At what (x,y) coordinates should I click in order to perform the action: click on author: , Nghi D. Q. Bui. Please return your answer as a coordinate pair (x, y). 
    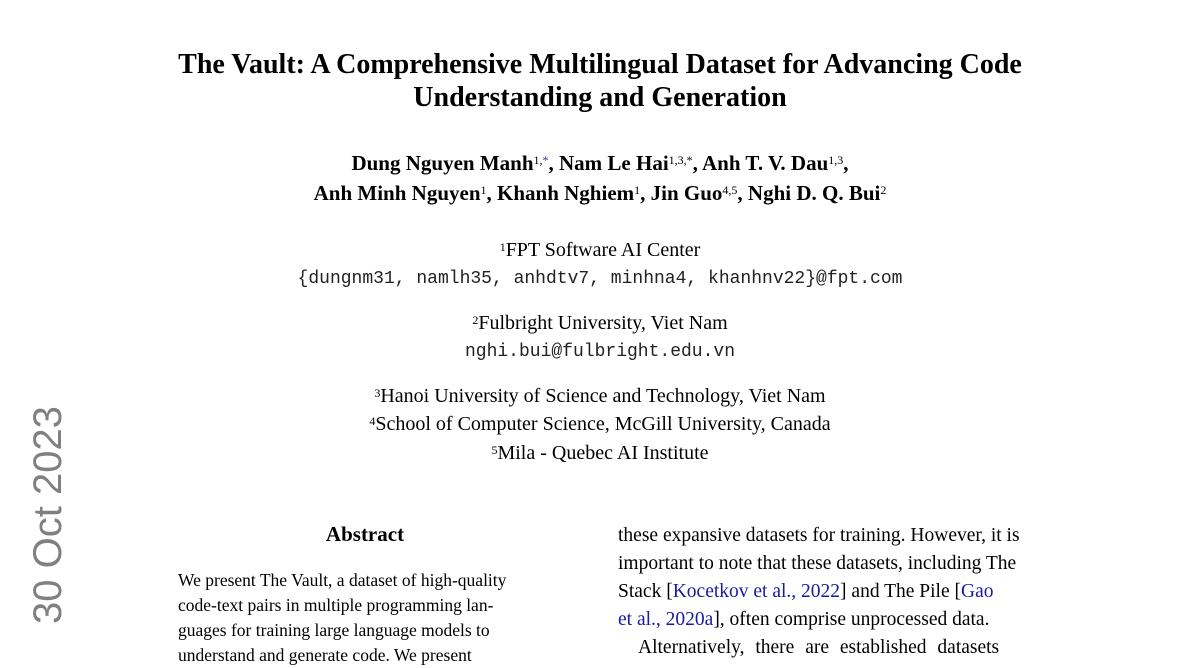
    Looking at the image, I should click on (809, 193).